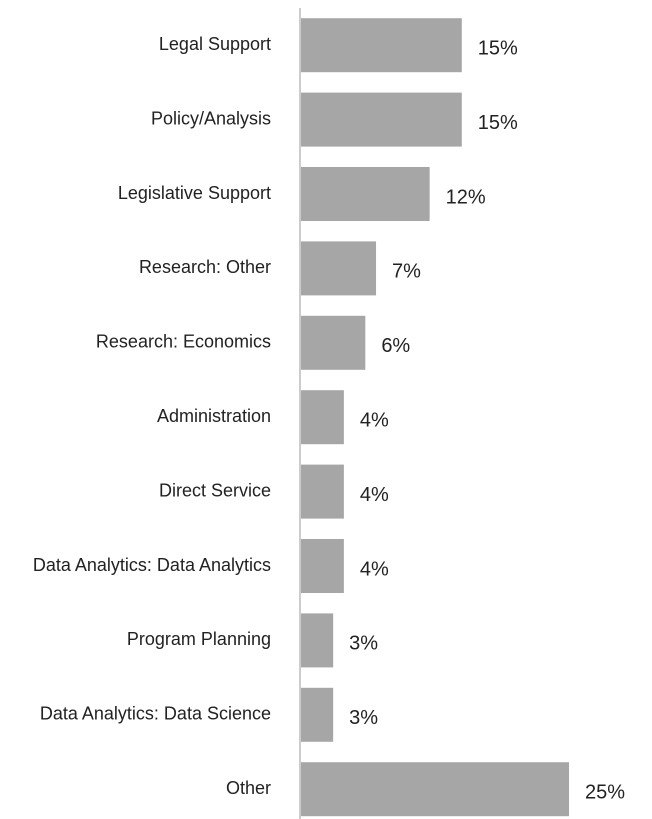  I want to click on category-label: Direct Service, so click(215, 490).